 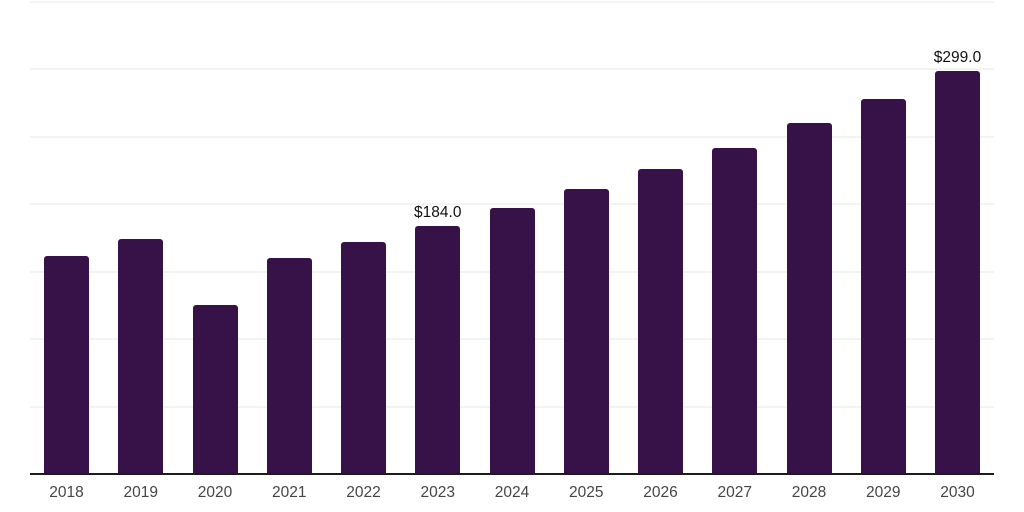 I want to click on bar-column-2026, so click(x=660, y=238).